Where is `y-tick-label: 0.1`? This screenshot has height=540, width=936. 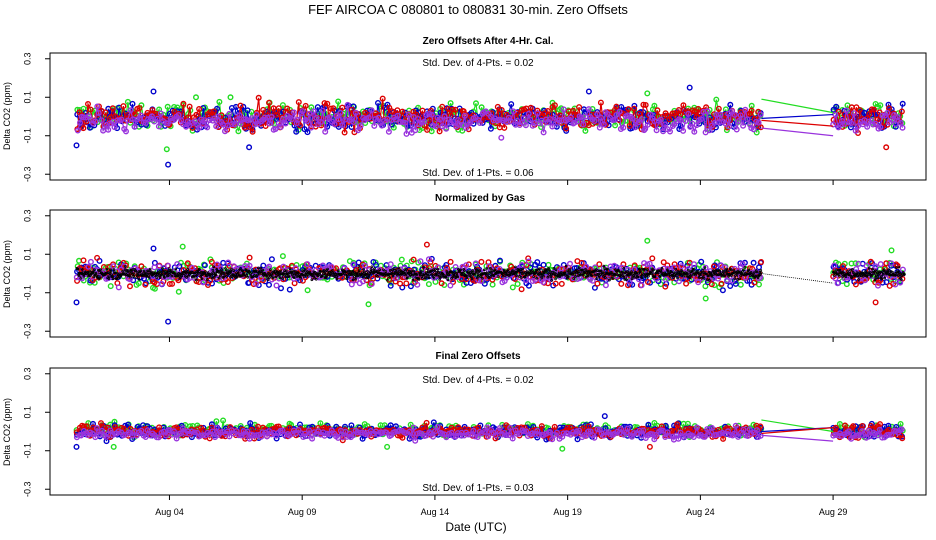 y-tick-label: 0.1 is located at coordinates (27, 97).